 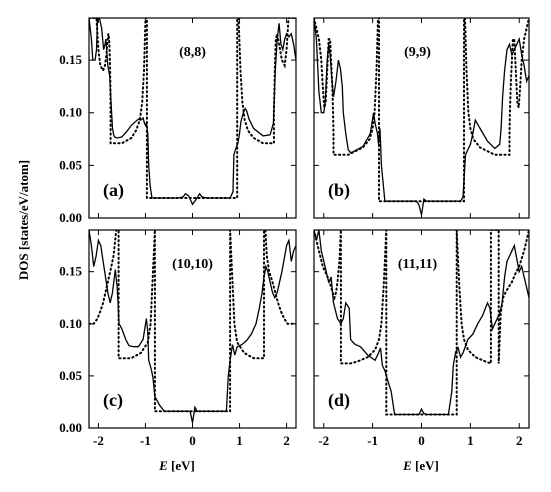 What do you see at coordinates (113, 400) in the screenshot?
I see `panel-tag: (c)` at bounding box center [113, 400].